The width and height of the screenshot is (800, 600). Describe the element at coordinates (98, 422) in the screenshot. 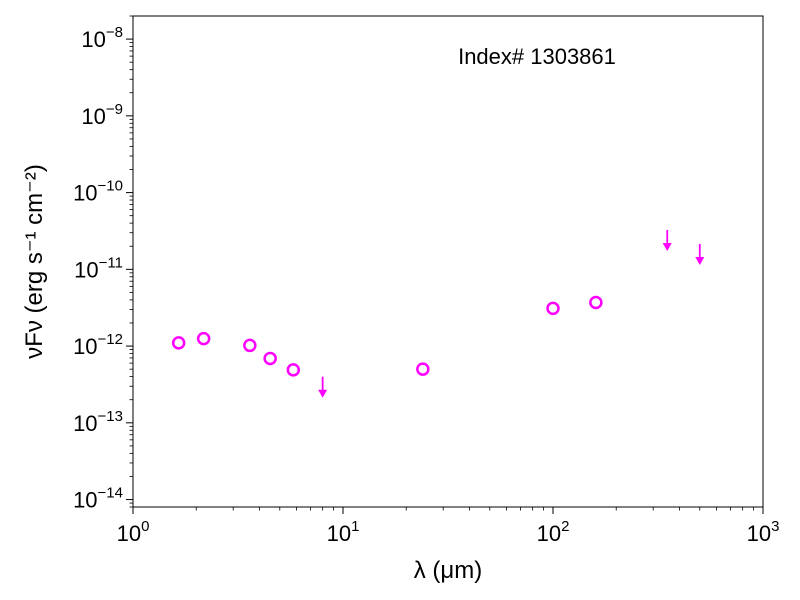

I see `y-tick-label: 10⁻¹³` at that location.